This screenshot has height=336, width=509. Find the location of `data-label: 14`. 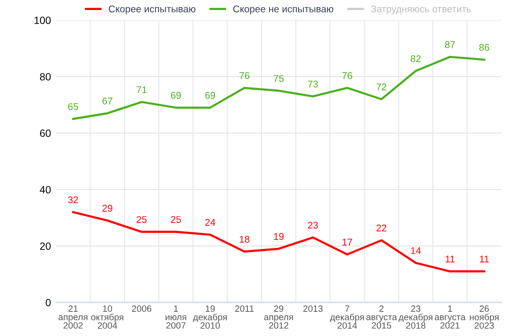

data-label: 14 is located at coordinates (416, 250).